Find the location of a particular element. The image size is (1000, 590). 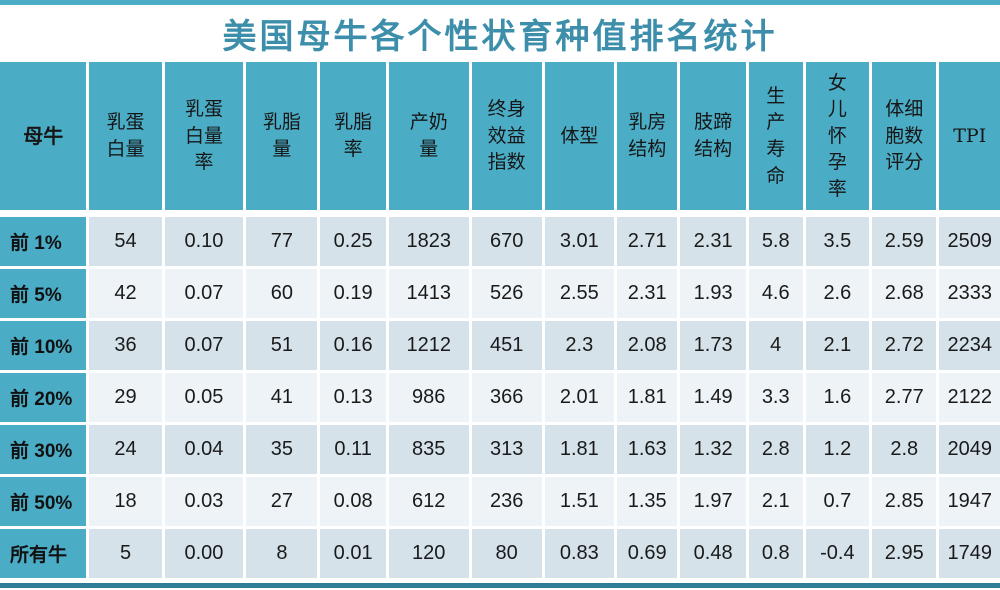

data-cell: 451 is located at coordinates (506, 345).